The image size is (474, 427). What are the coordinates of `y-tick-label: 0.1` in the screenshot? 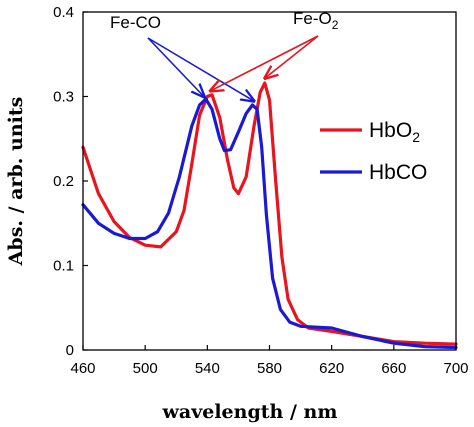 It's located at (63, 266).